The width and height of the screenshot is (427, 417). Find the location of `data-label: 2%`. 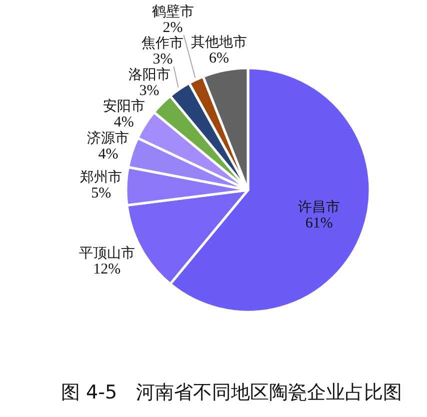

data-label: 2% is located at coordinates (172, 28).